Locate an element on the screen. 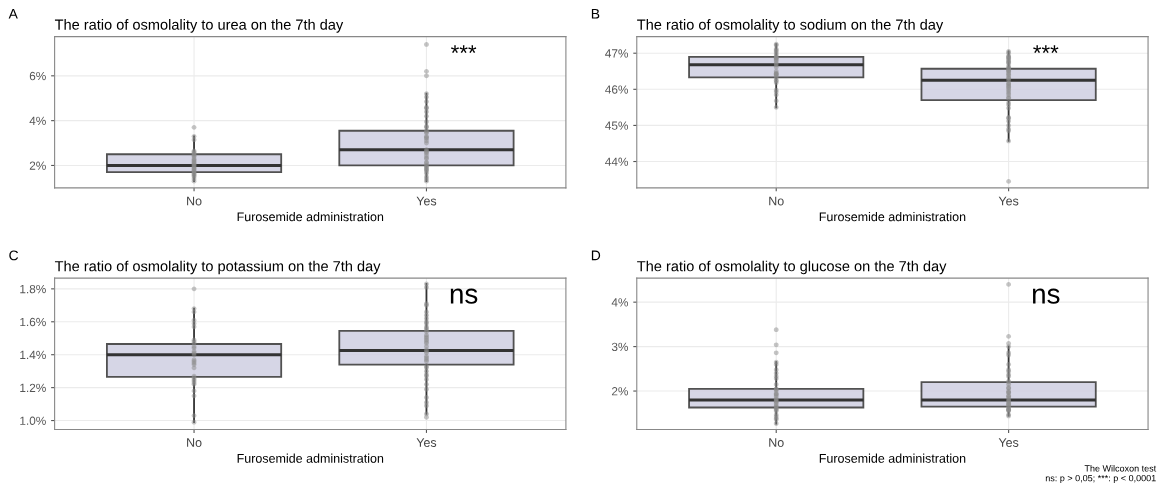 The image size is (1162, 488). text: C is located at coordinates (14, 255).